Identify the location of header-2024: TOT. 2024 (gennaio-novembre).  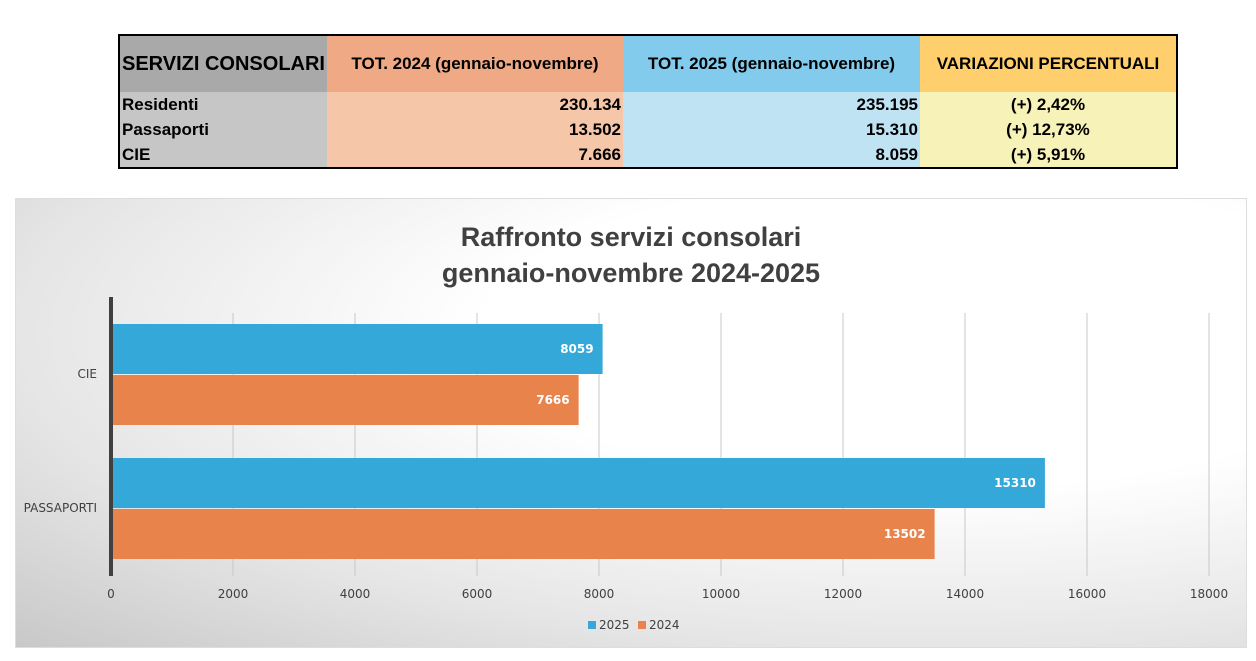
(475, 63).